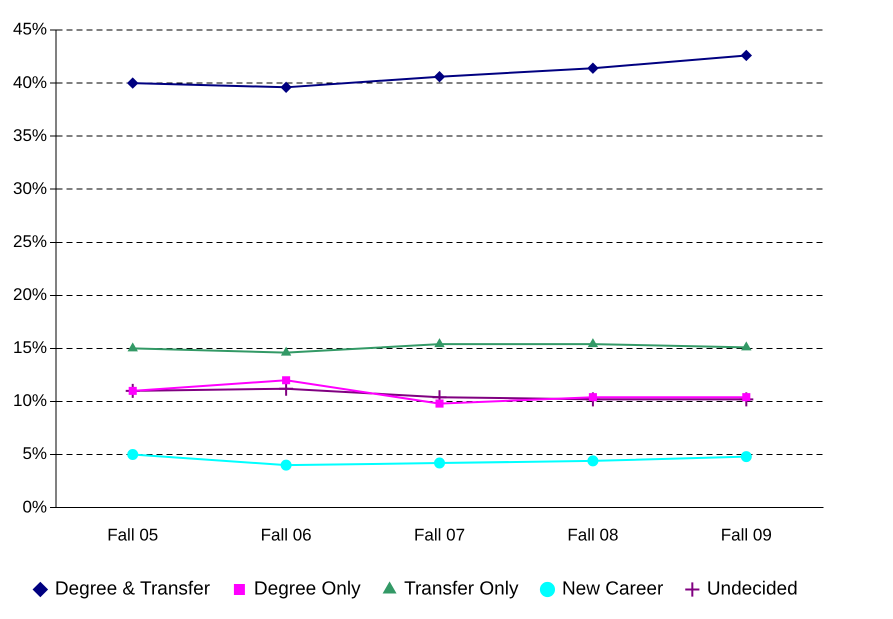 The height and width of the screenshot is (619, 893). I want to click on legend-label: New Career, so click(613, 589).